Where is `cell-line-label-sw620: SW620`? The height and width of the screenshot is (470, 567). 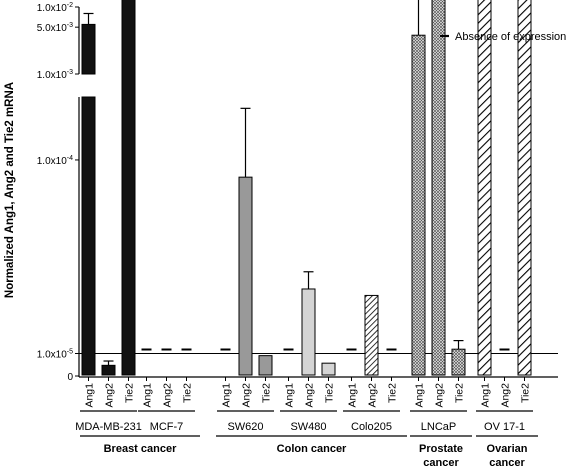
cell-line-label-sw620: SW620 is located at coordinates (245, 427).